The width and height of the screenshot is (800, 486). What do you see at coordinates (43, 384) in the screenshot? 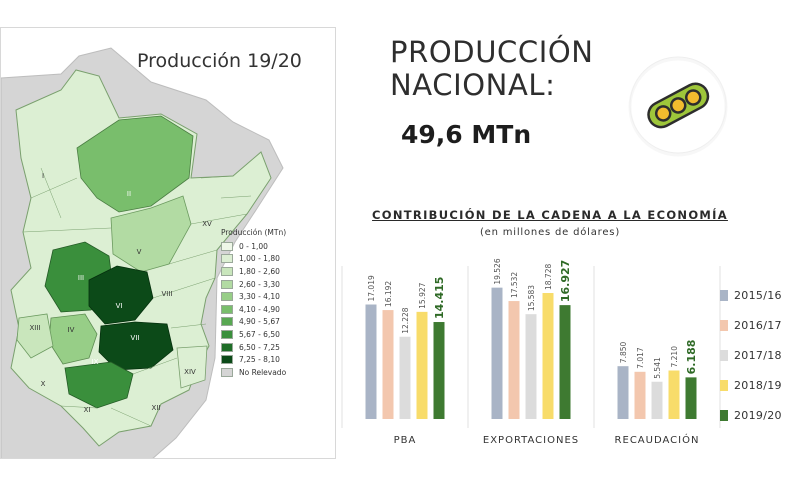
I see `region-label-x: X` at bounding box center [43, 384].